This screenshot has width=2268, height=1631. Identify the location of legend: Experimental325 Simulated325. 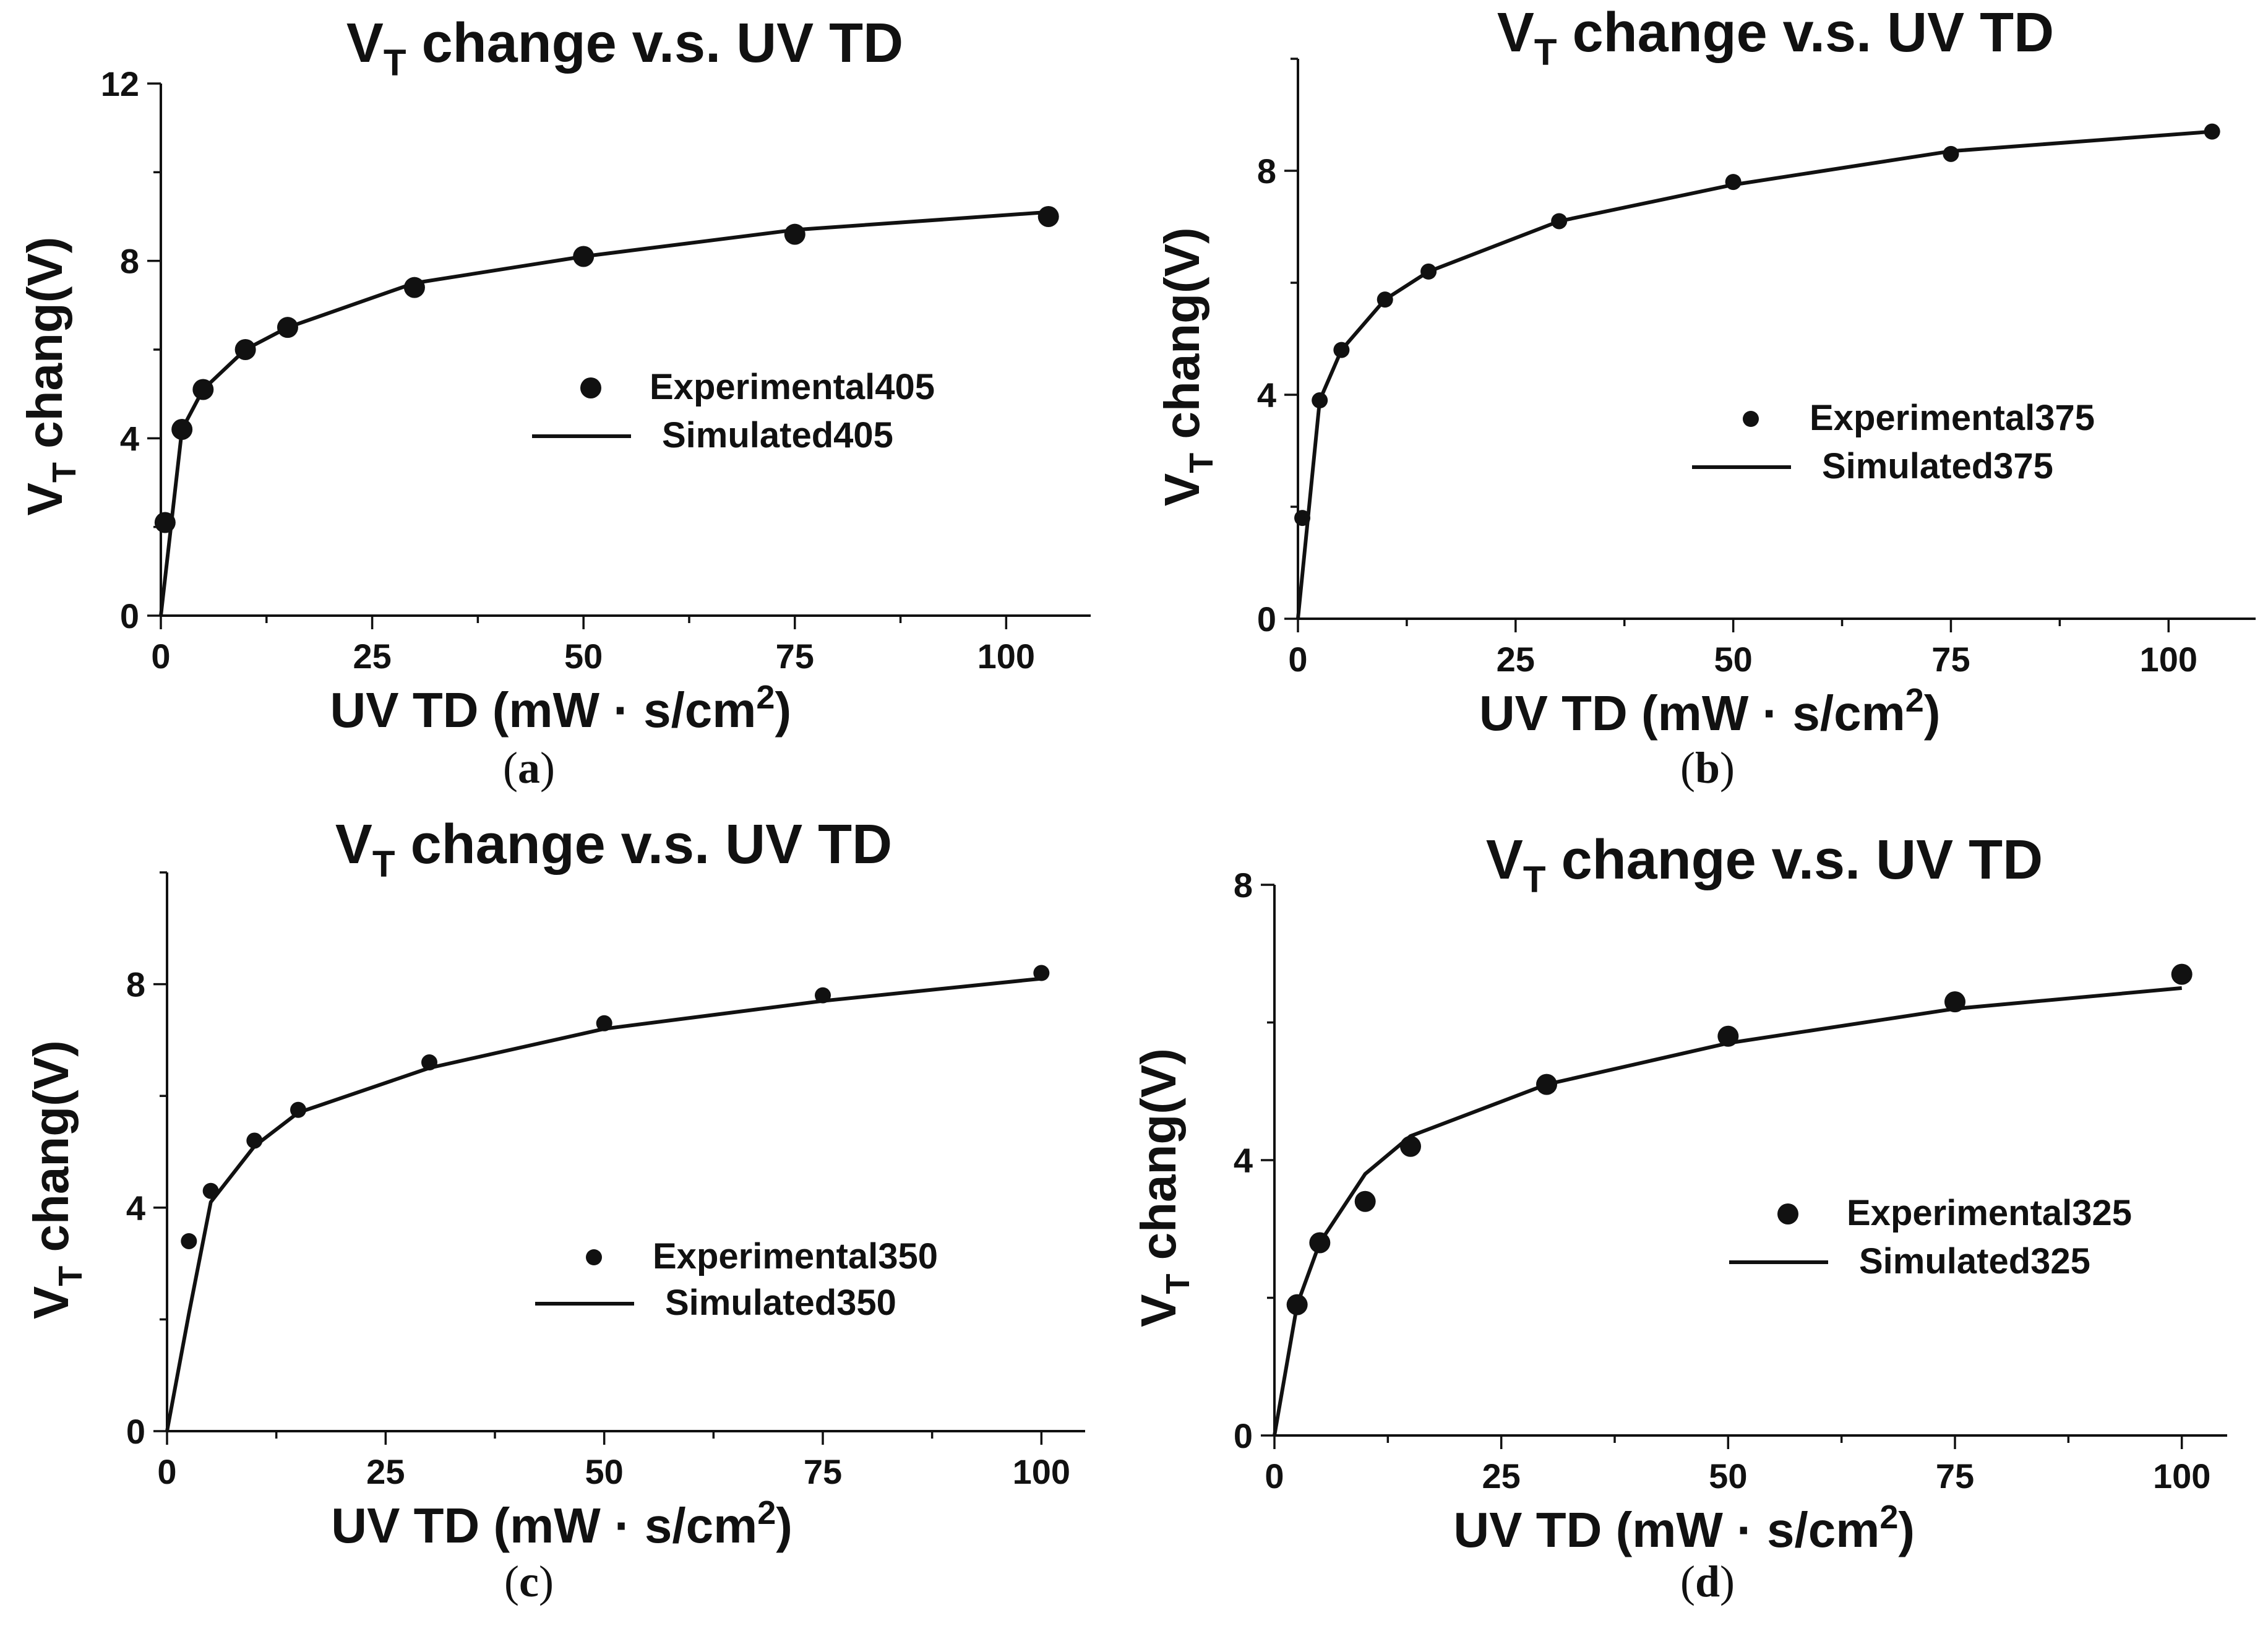
(1930, 1237).